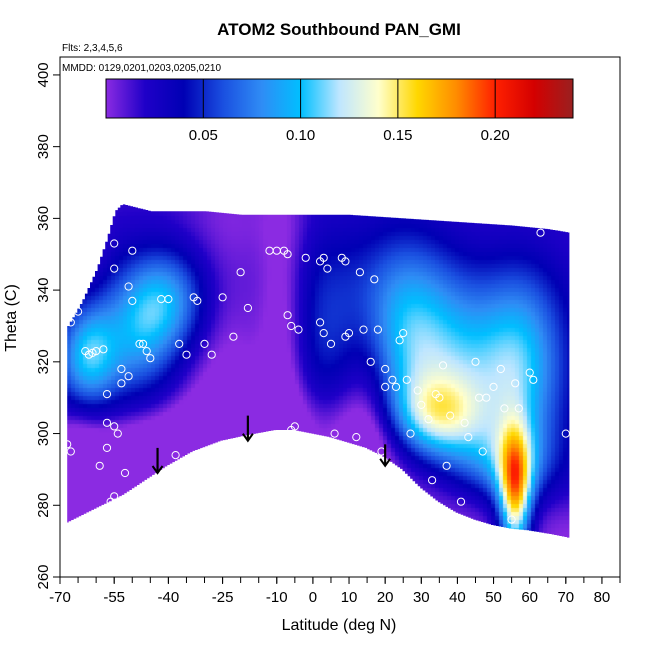  I want to click on y-tick-label: 380, so click(43, 146).